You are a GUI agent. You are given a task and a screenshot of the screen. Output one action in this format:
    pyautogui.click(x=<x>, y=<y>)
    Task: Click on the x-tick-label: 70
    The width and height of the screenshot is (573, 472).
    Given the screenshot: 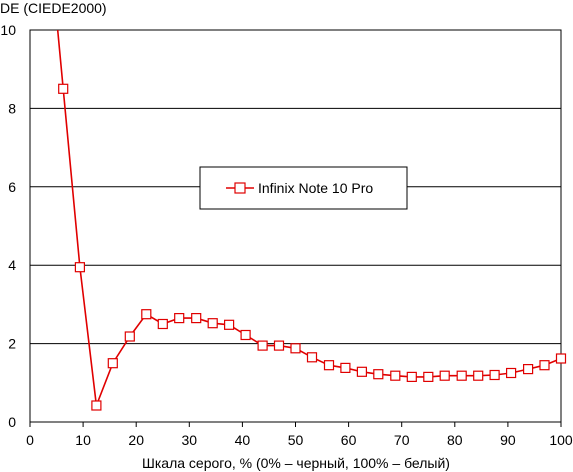 What is the action you would take?
    pyautogui.click(x=402, y=440)
    